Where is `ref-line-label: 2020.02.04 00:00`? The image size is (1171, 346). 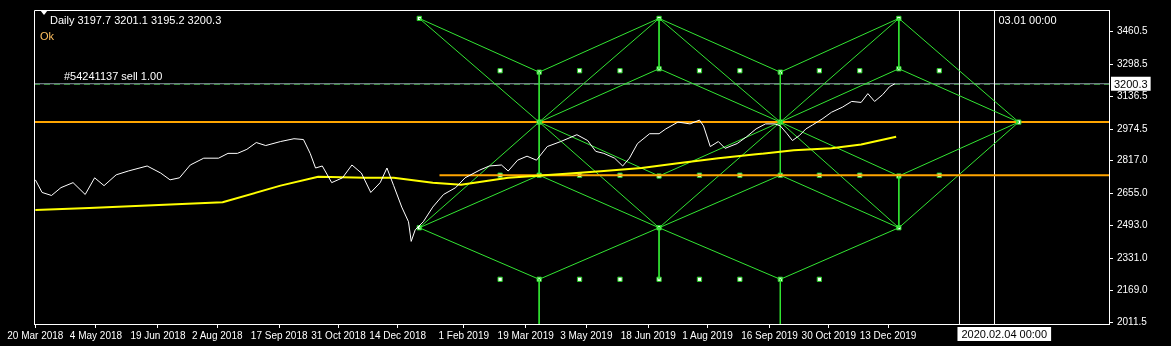
ref-line-label: 2020.02.04 00:00 is located at coordinates (1004, 334).